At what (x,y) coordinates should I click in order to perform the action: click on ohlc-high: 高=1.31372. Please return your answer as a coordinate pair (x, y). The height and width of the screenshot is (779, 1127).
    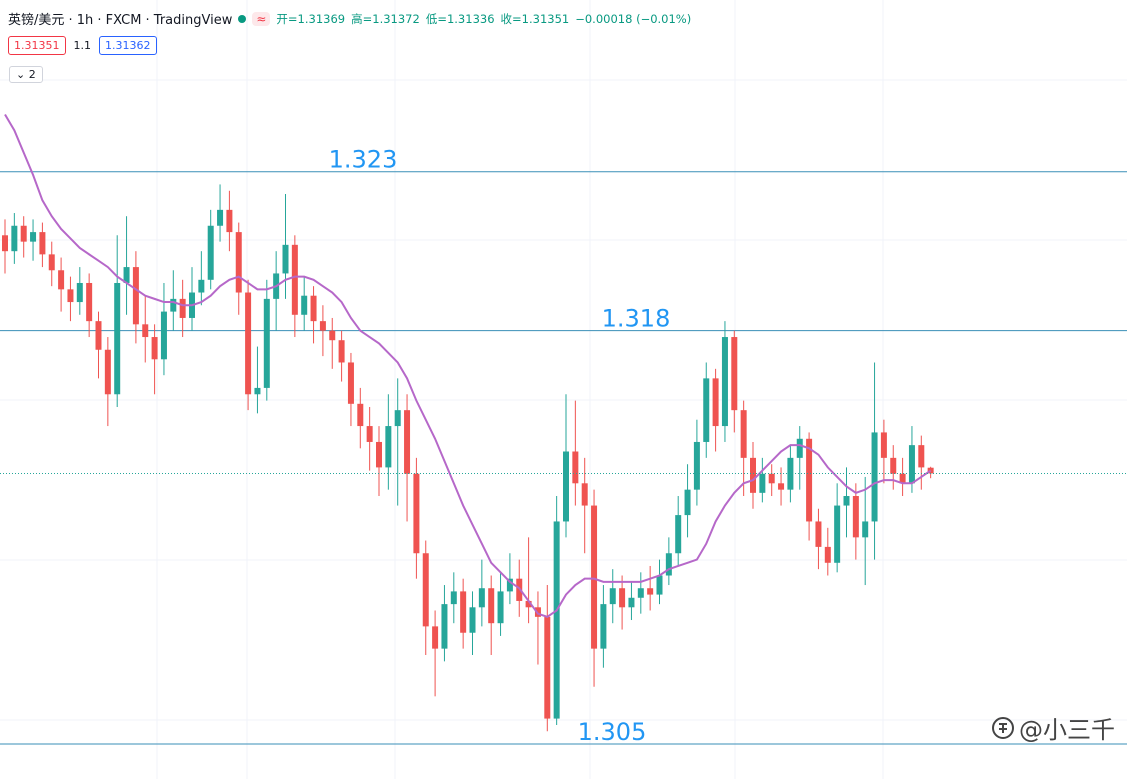
    Looking at the image, I should click on (385, 18).